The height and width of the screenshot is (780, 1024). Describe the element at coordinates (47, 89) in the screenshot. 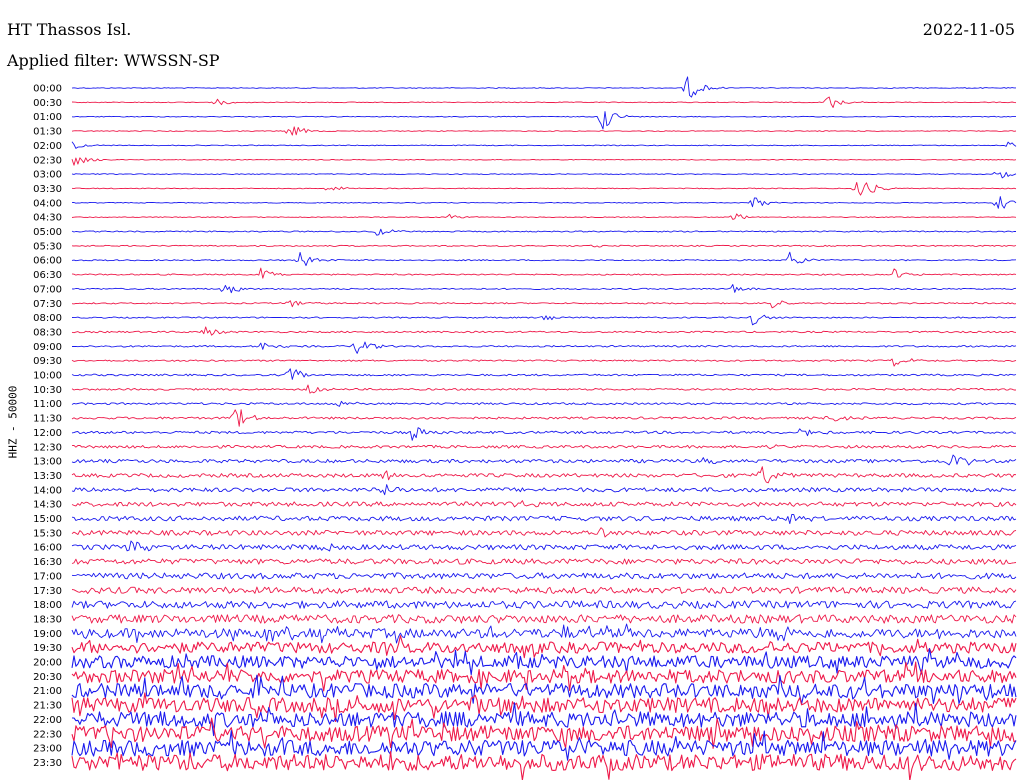

I see `time-tick-label: 00:00` at that location.